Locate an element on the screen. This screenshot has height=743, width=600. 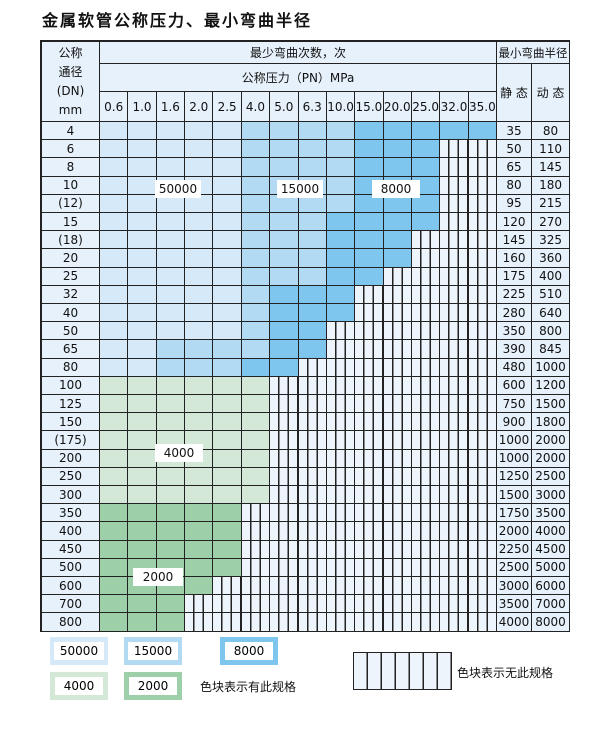
legend-swatch-label: 15000 is located at coordinates (153, 651).